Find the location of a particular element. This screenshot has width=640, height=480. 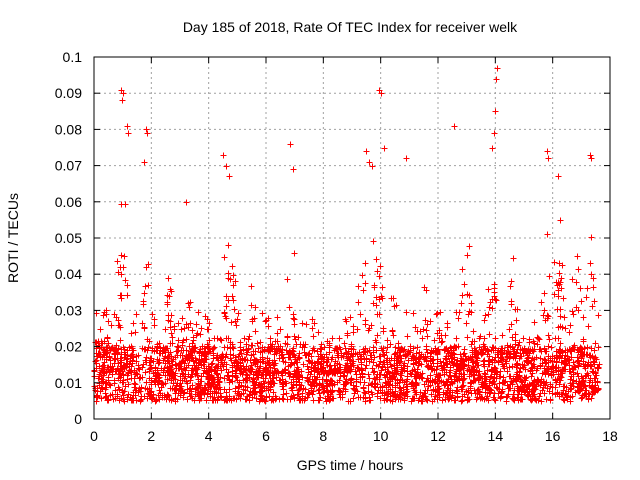

x-tick-label: 4 is located at coordinates (209, 436).